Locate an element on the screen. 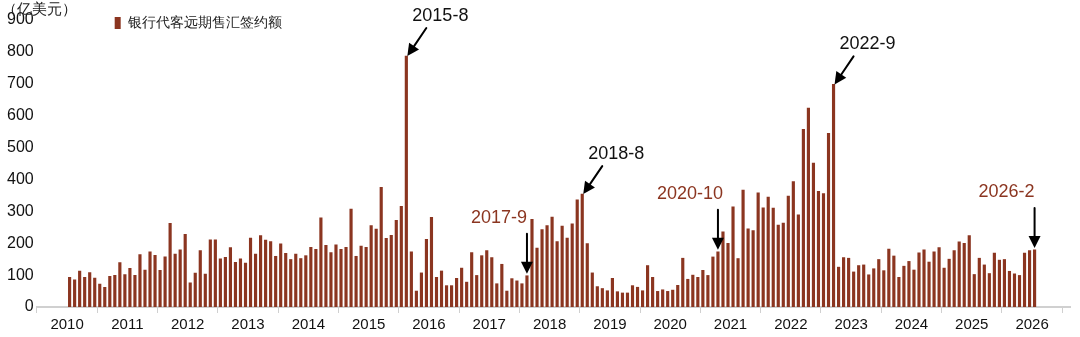 This screenshot has height=337, width=1080. annotation: 2017-9 is located at coordinates (498, 216).